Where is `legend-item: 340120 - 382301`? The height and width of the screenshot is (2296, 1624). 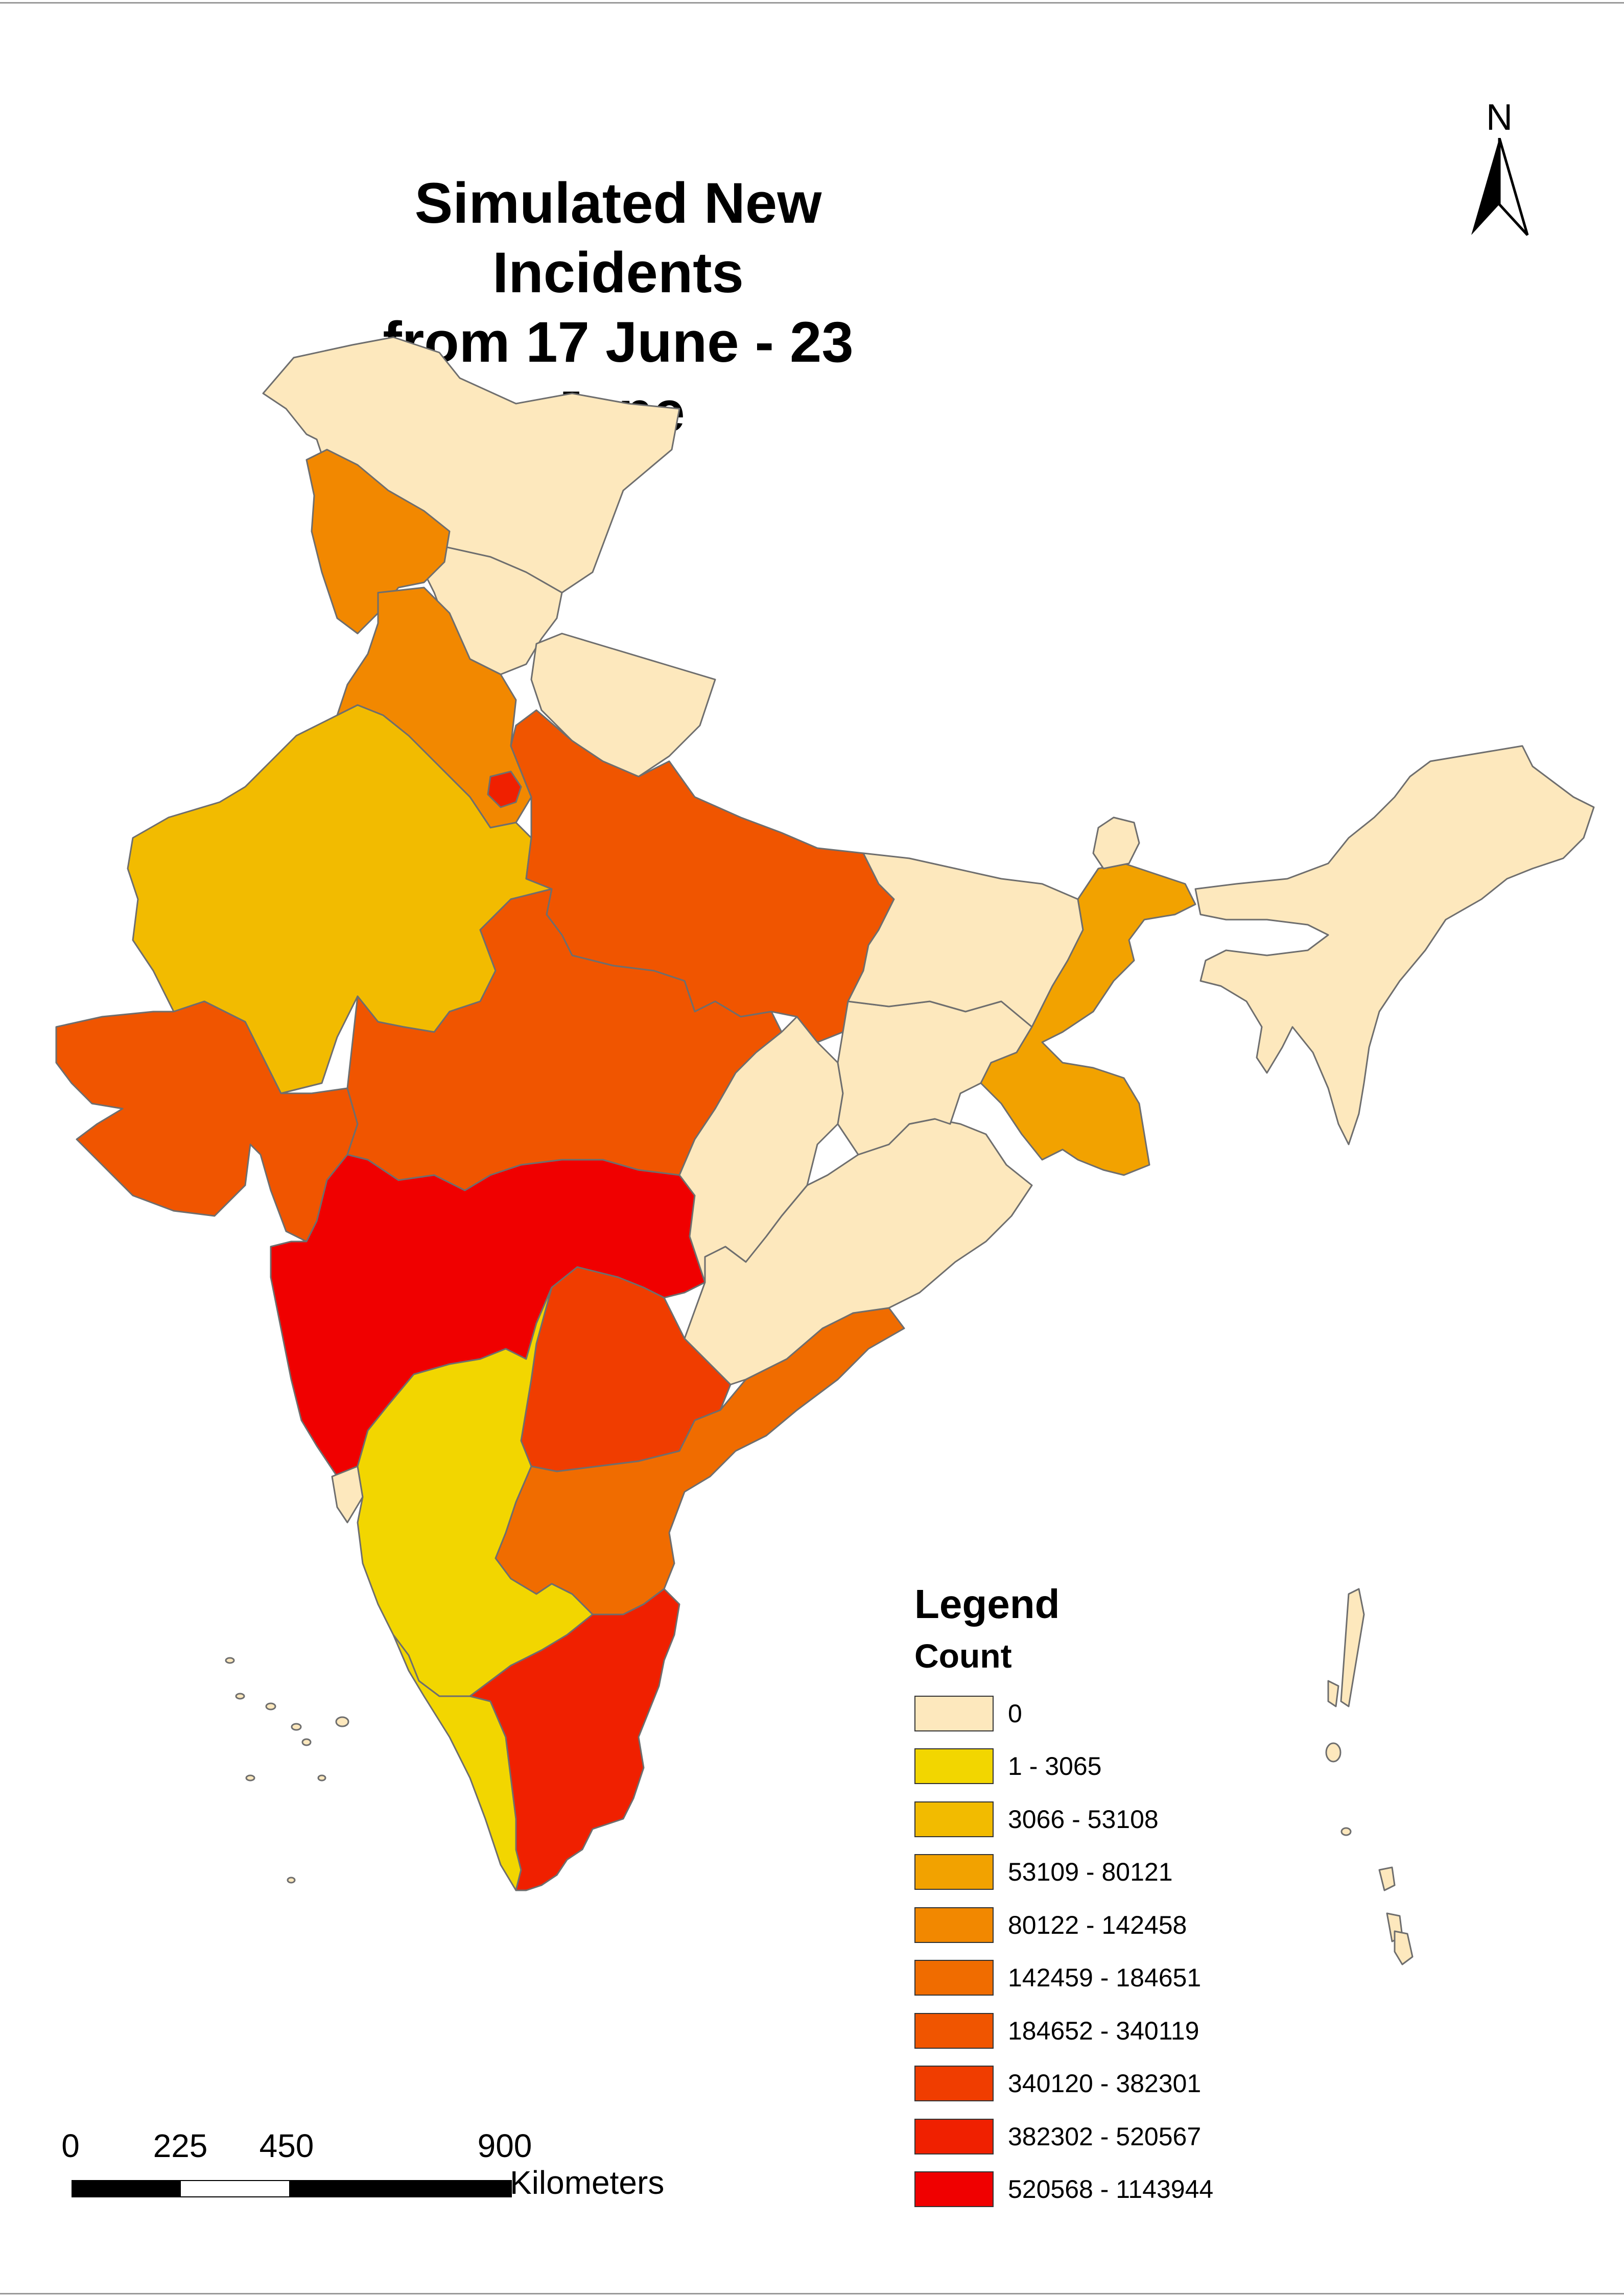 legend-item: 340120 - 382301 is located at coordinates (1093, 2084).